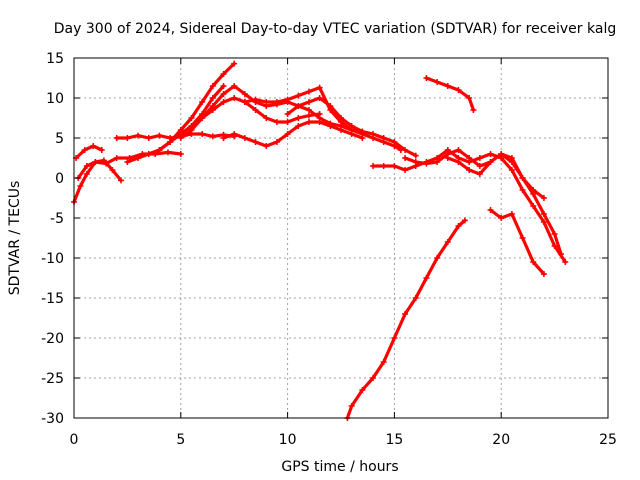 The width and height of the screenshot is (640, 480). Describe the element at coordinates (59, 139) in the screenshot. I see `y-tick-label: 5` at that location.